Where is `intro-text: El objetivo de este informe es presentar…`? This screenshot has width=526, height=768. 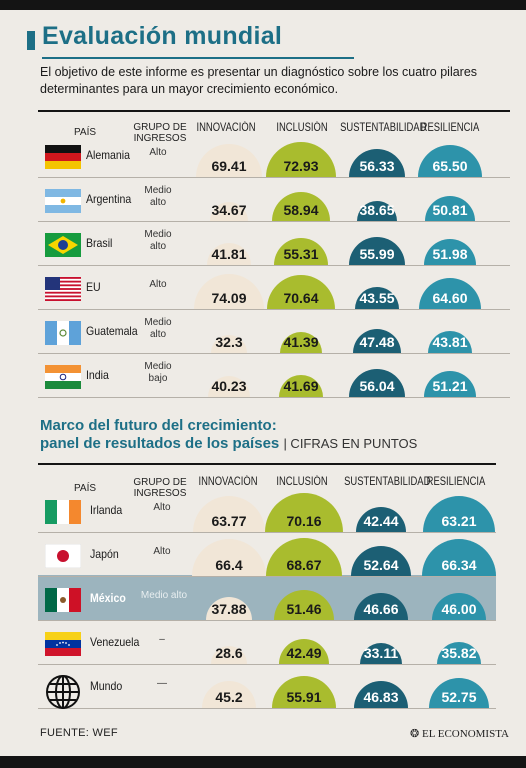 intro-text: El objetivo de este informe es presentar… is located at coordinates (260, 81).